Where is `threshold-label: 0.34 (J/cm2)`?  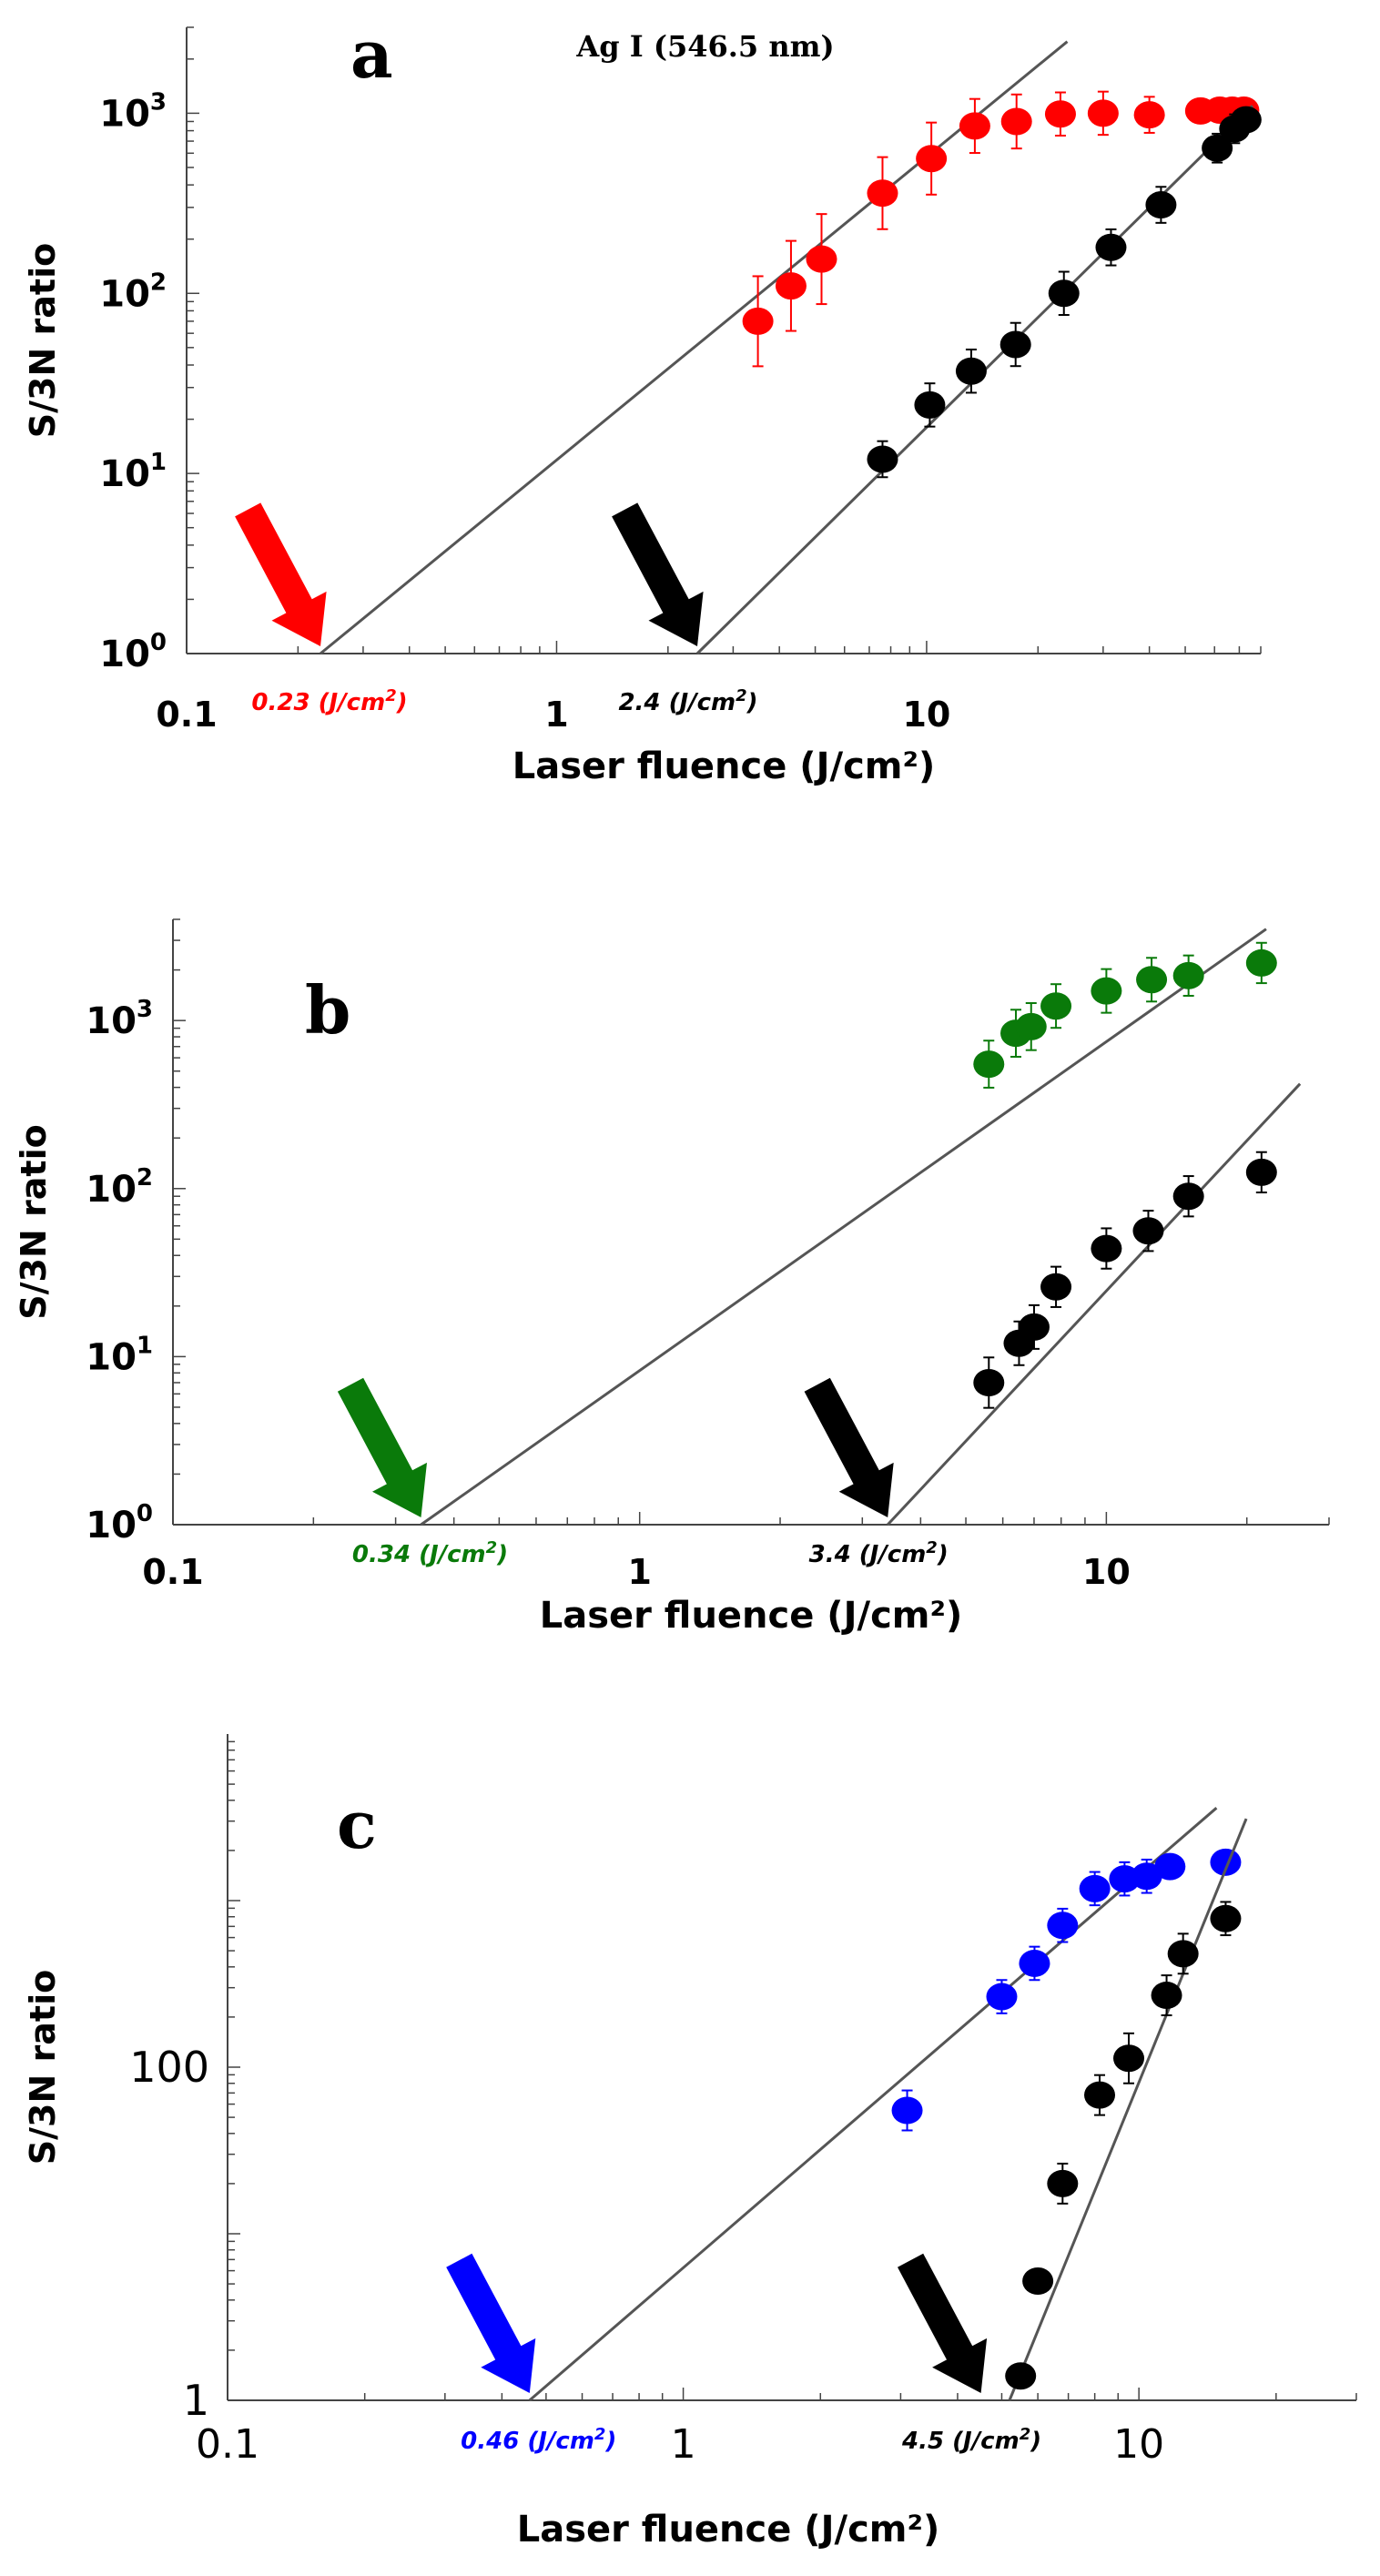
threshold-label: 0.34 (J/cm2) is located at coordinates (430, 1553).